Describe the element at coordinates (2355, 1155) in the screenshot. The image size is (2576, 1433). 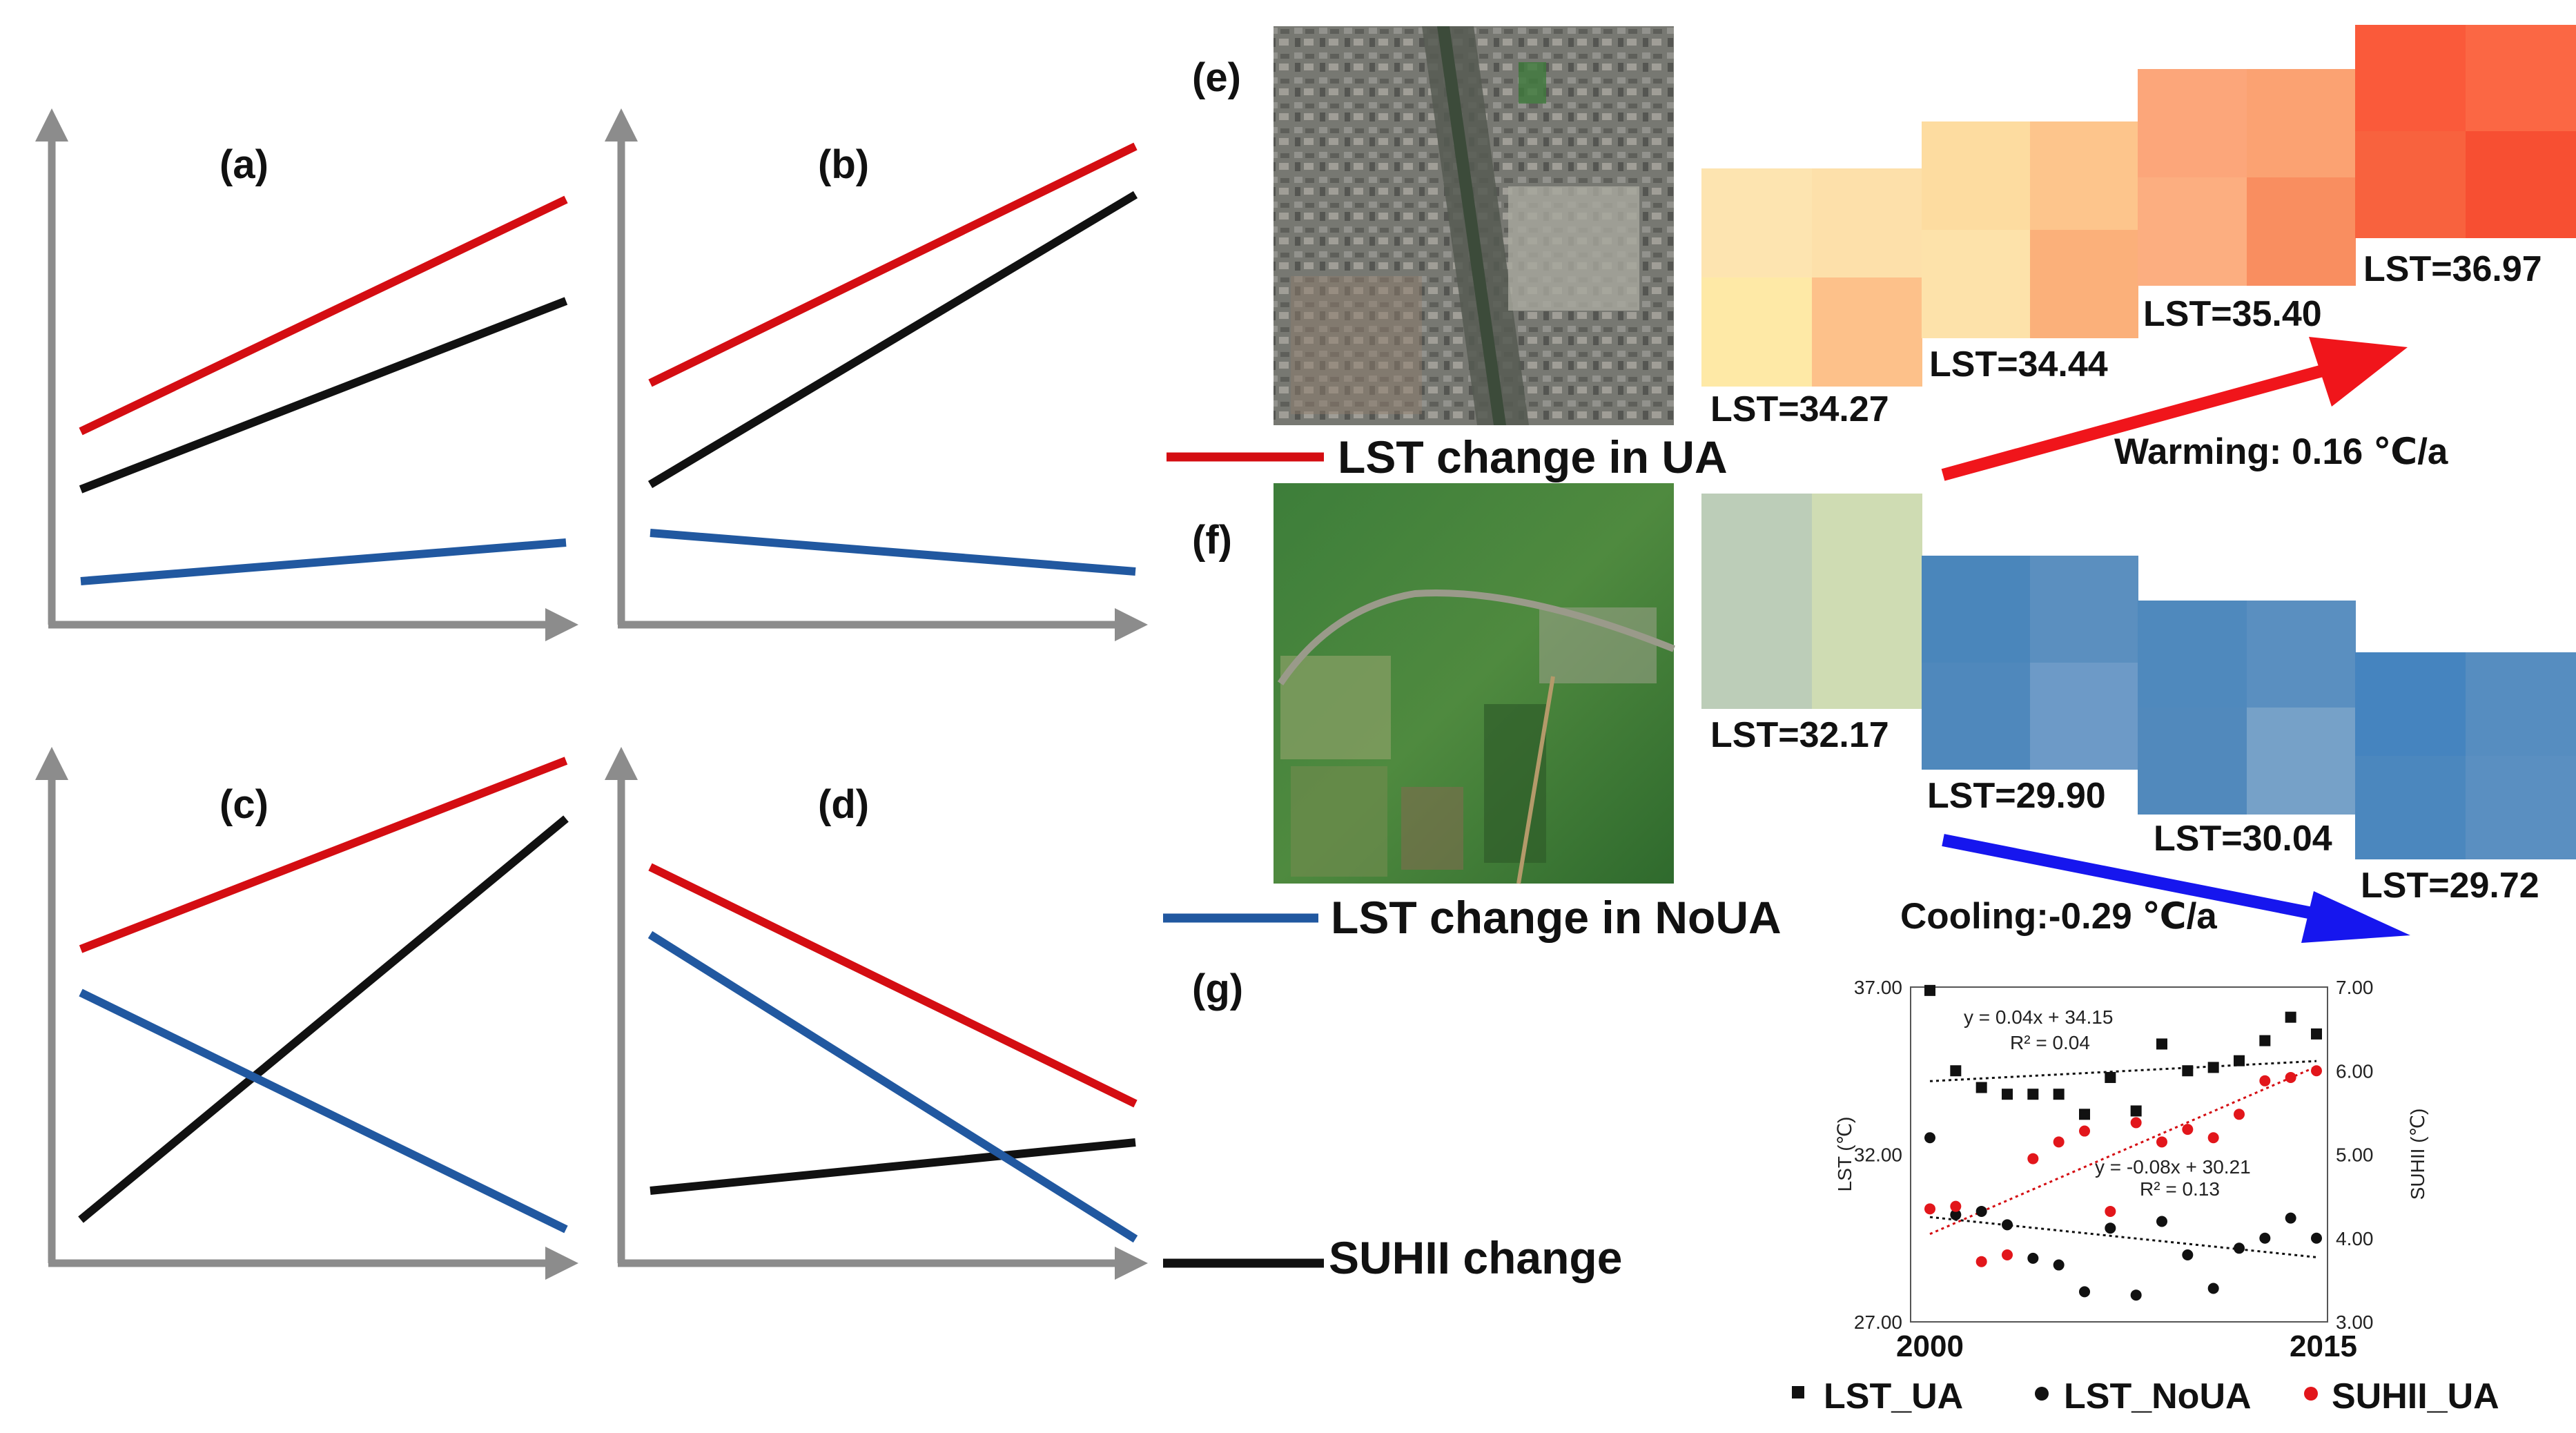
I see `y2-tick-label: 5.00` at that location.